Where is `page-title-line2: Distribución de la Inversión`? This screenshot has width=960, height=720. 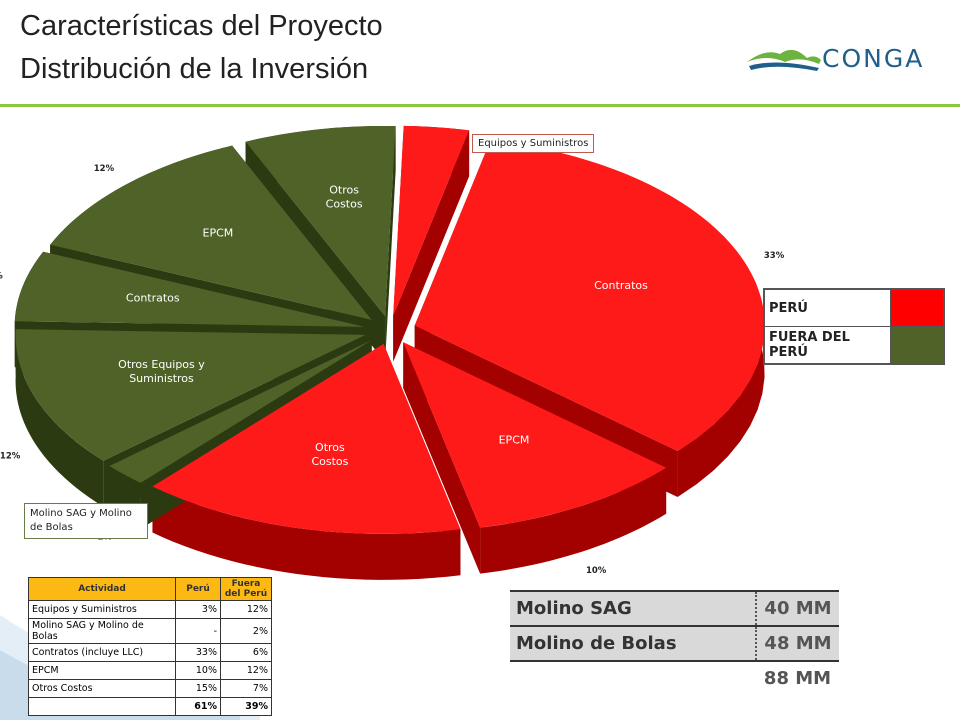 page-title-line2: Distribución de la Inversión is located at coordinates (194, 69).